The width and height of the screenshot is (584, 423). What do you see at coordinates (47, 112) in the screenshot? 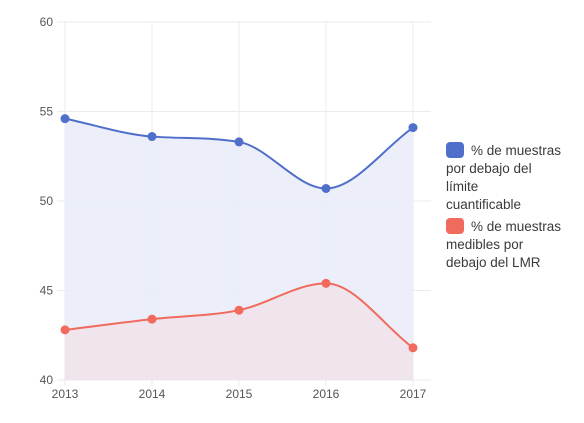
I see `y-tick-label: 55` at bounding box center [47, 112].